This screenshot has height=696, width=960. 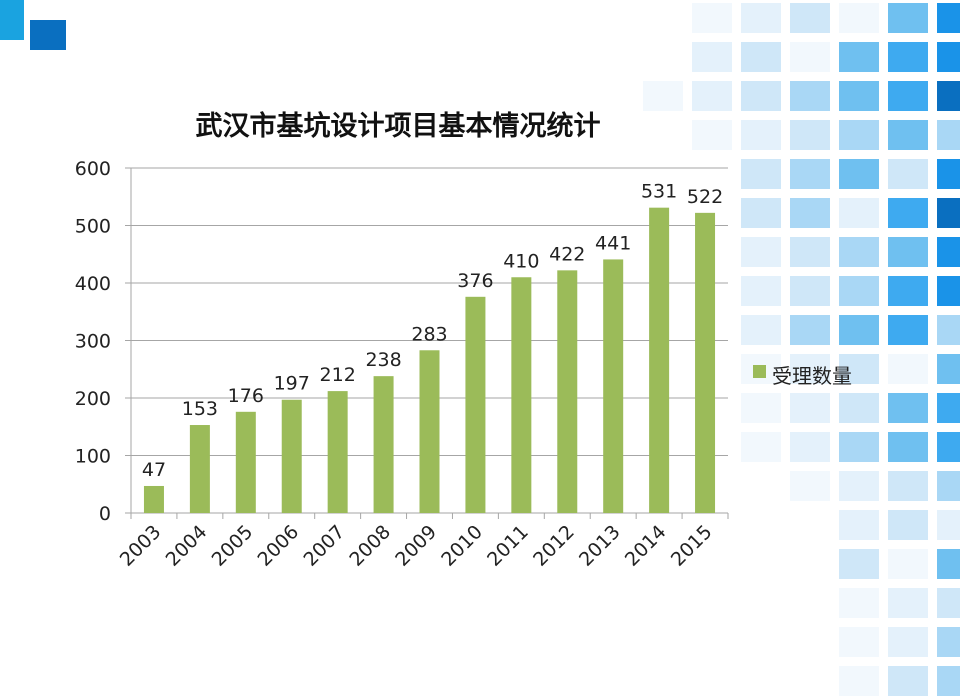 I want to click on legend-label: 受理数量, so click(x=812, y=376).